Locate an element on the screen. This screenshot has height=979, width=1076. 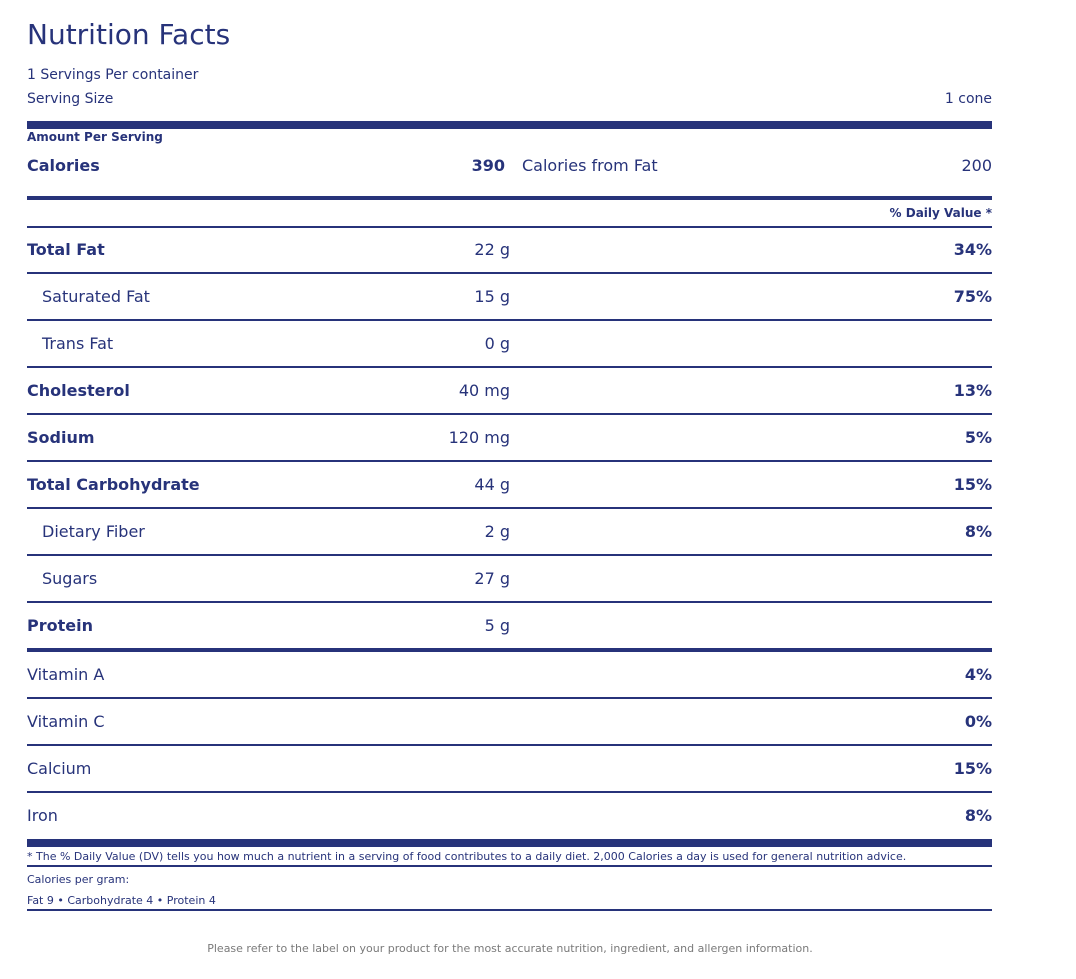
nutrient-daily-value: 15% is located at coordinates (972, 484).